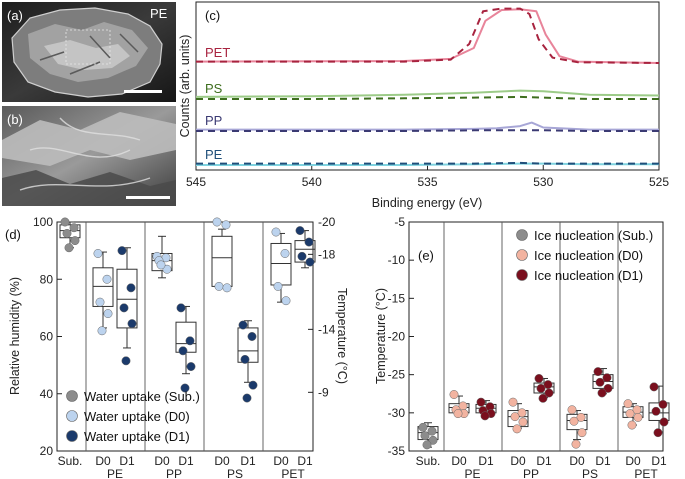  I want to click on e-ytick-label: -30, so click(397, 413).